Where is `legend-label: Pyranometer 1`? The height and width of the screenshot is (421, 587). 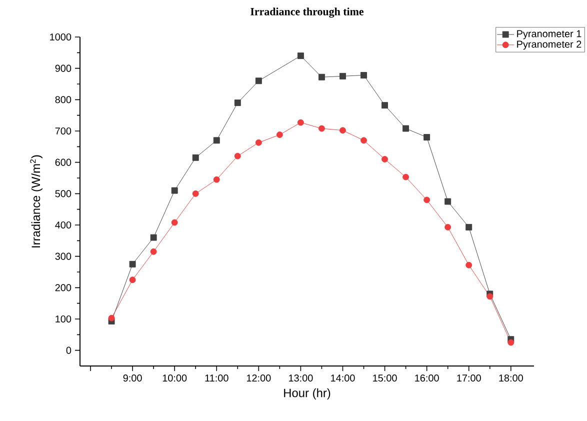 legend-label: Pyranometer 1 is located at coordinates (549, 35).